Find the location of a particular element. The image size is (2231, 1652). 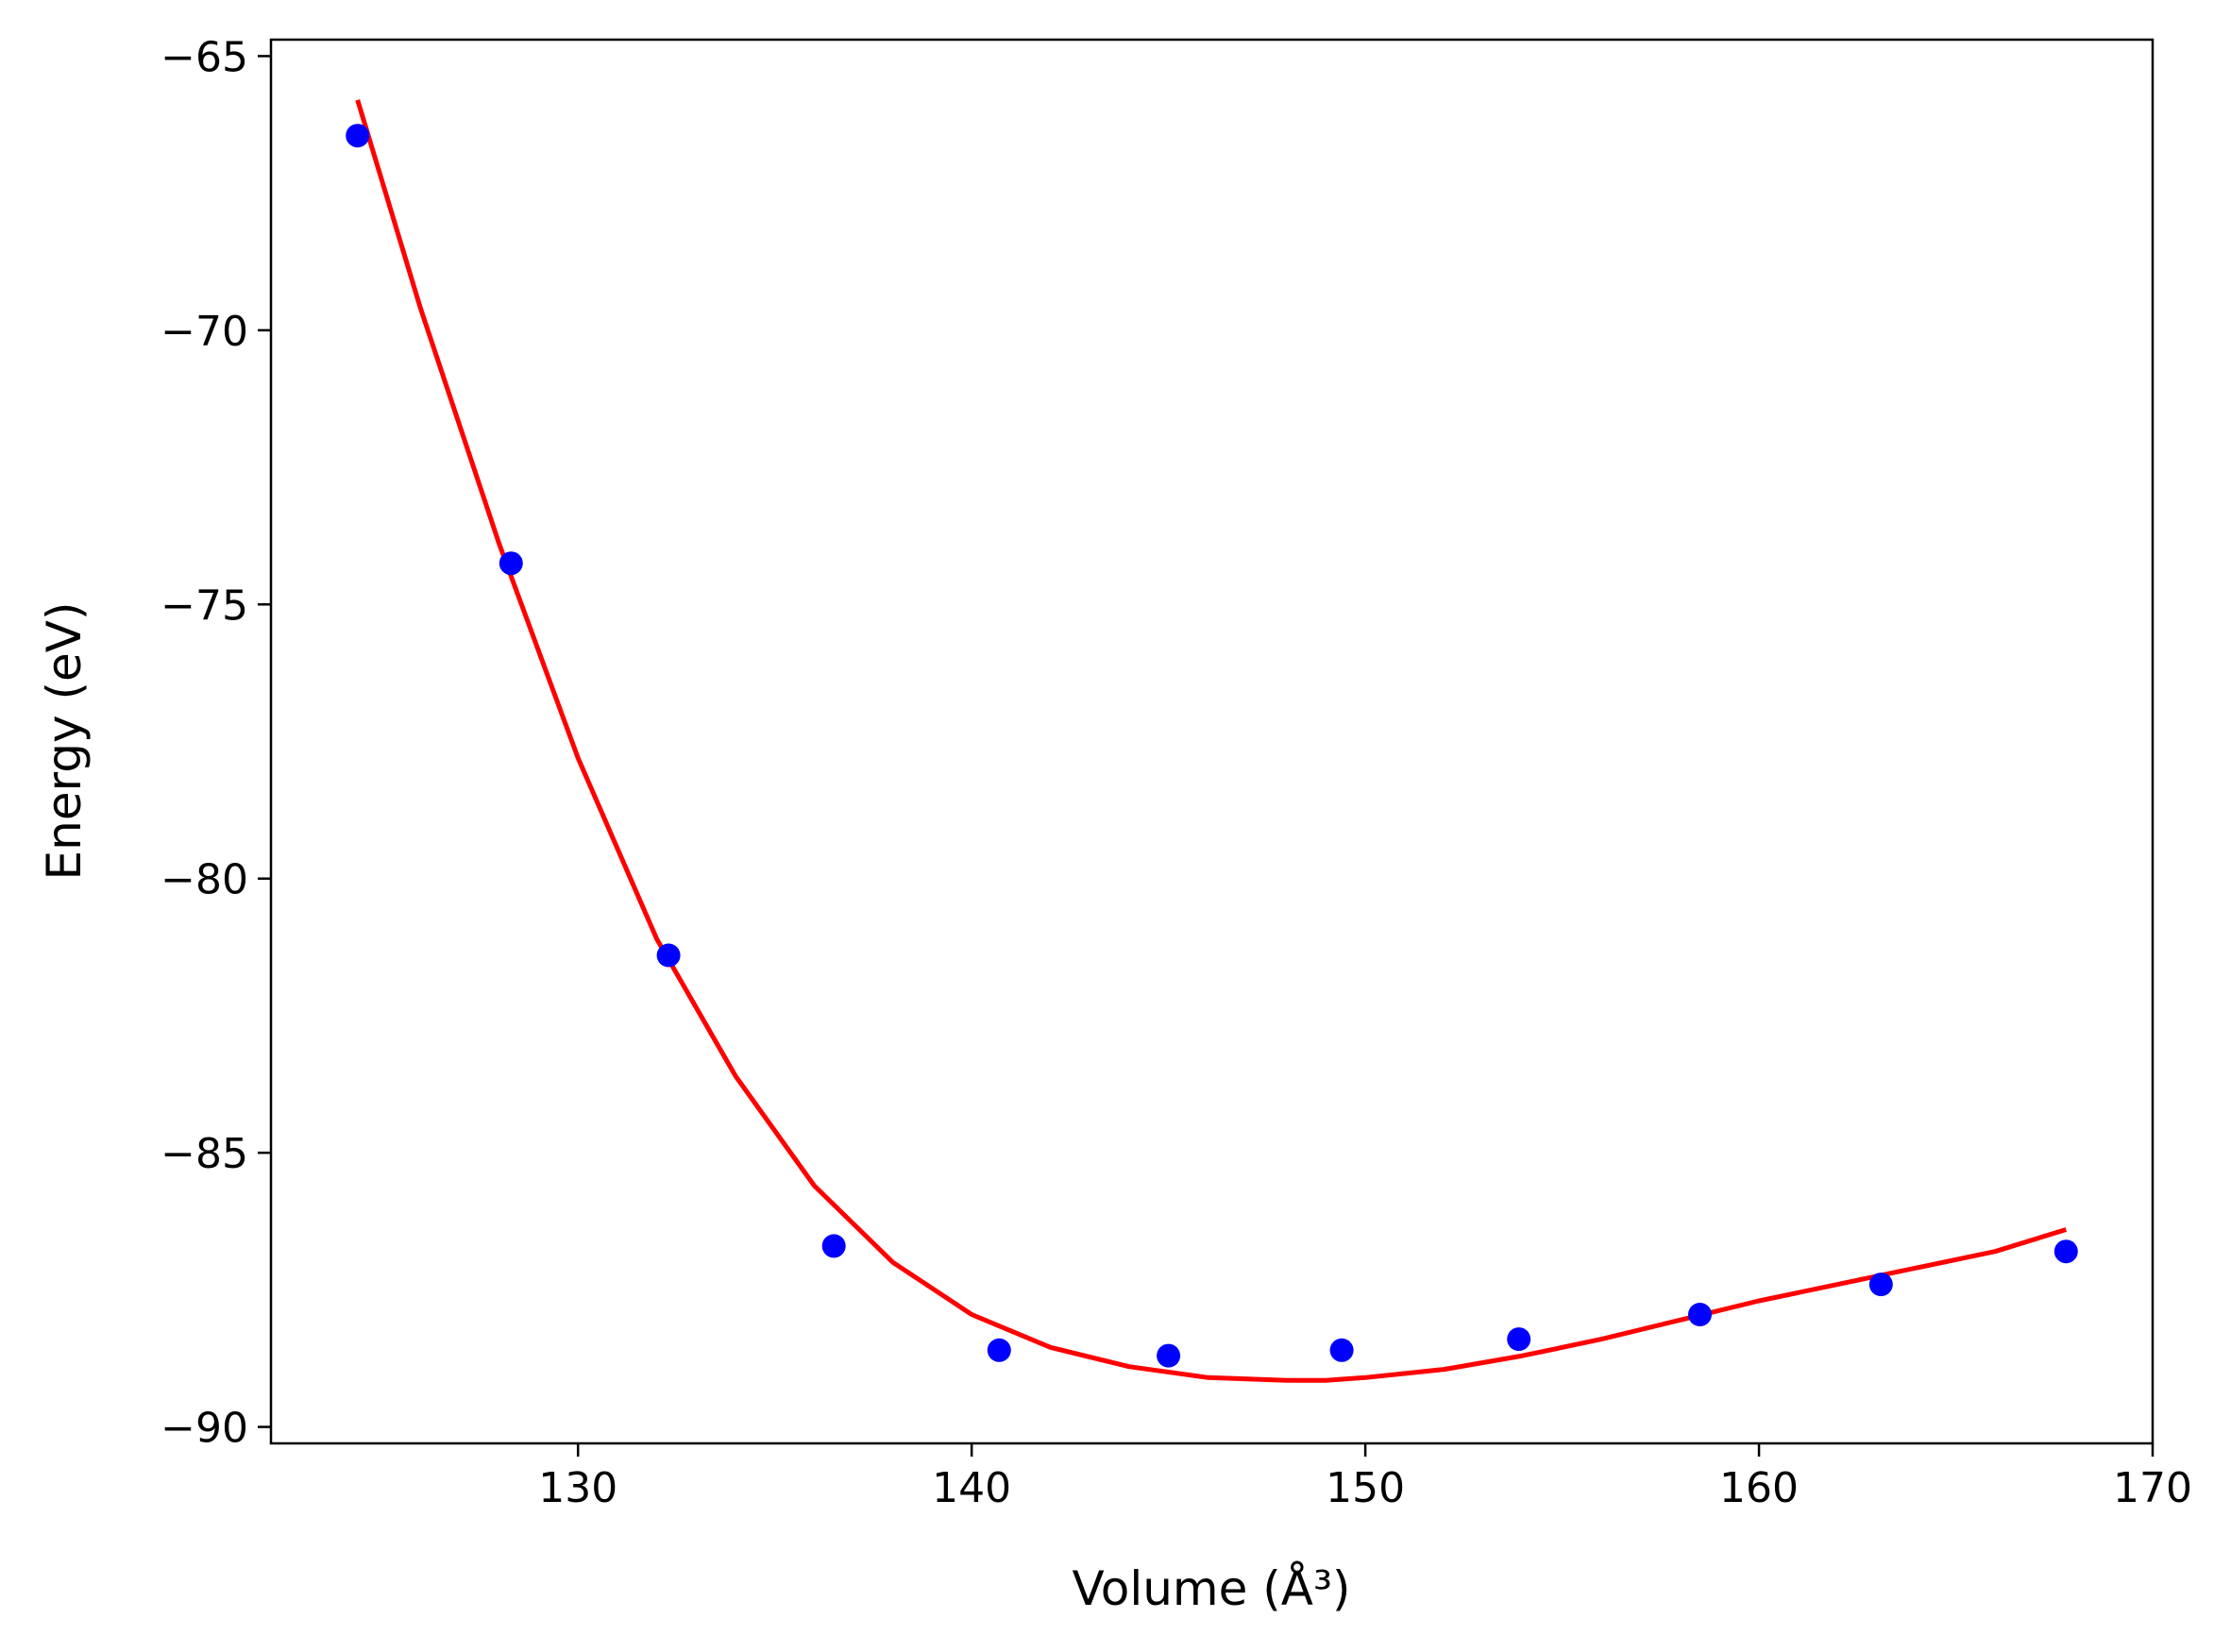

y-tick-label: −85 is located at coordinates (204, 1154).